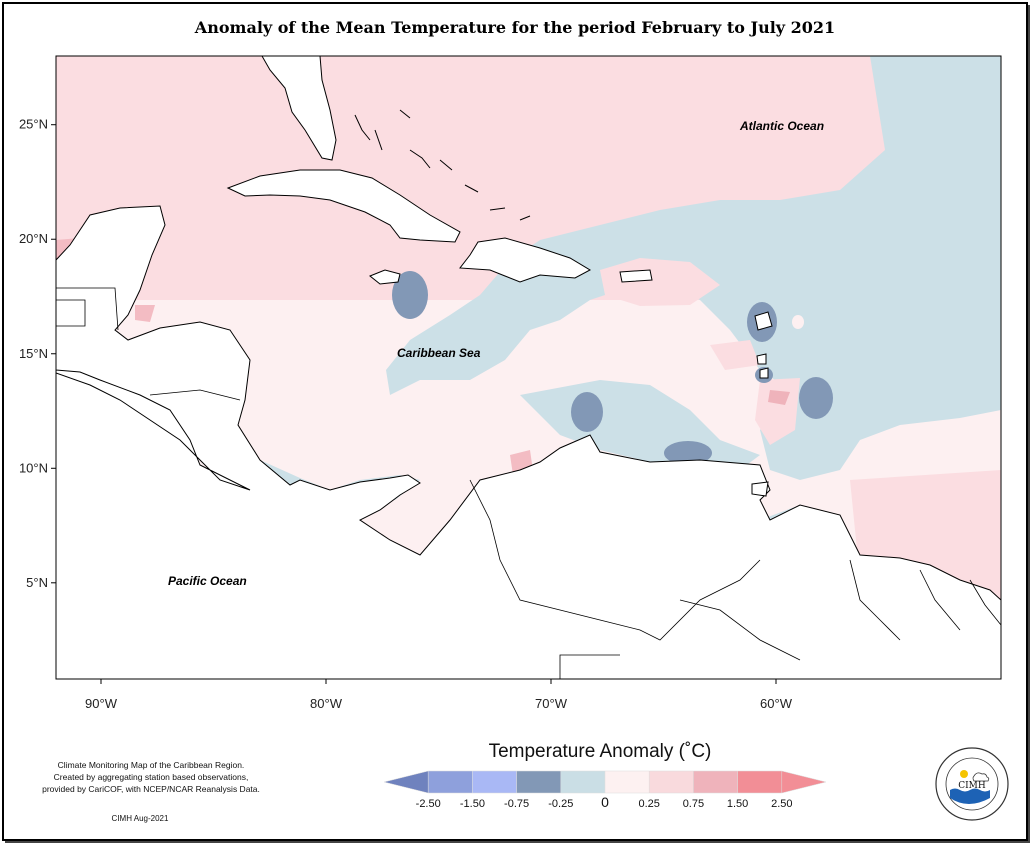 The height and width of the screenshot is (843, 1030). What do you see at coordinates (760, 489) in the screenshot?
I see `trinidad` at bounding box center [760, 489].